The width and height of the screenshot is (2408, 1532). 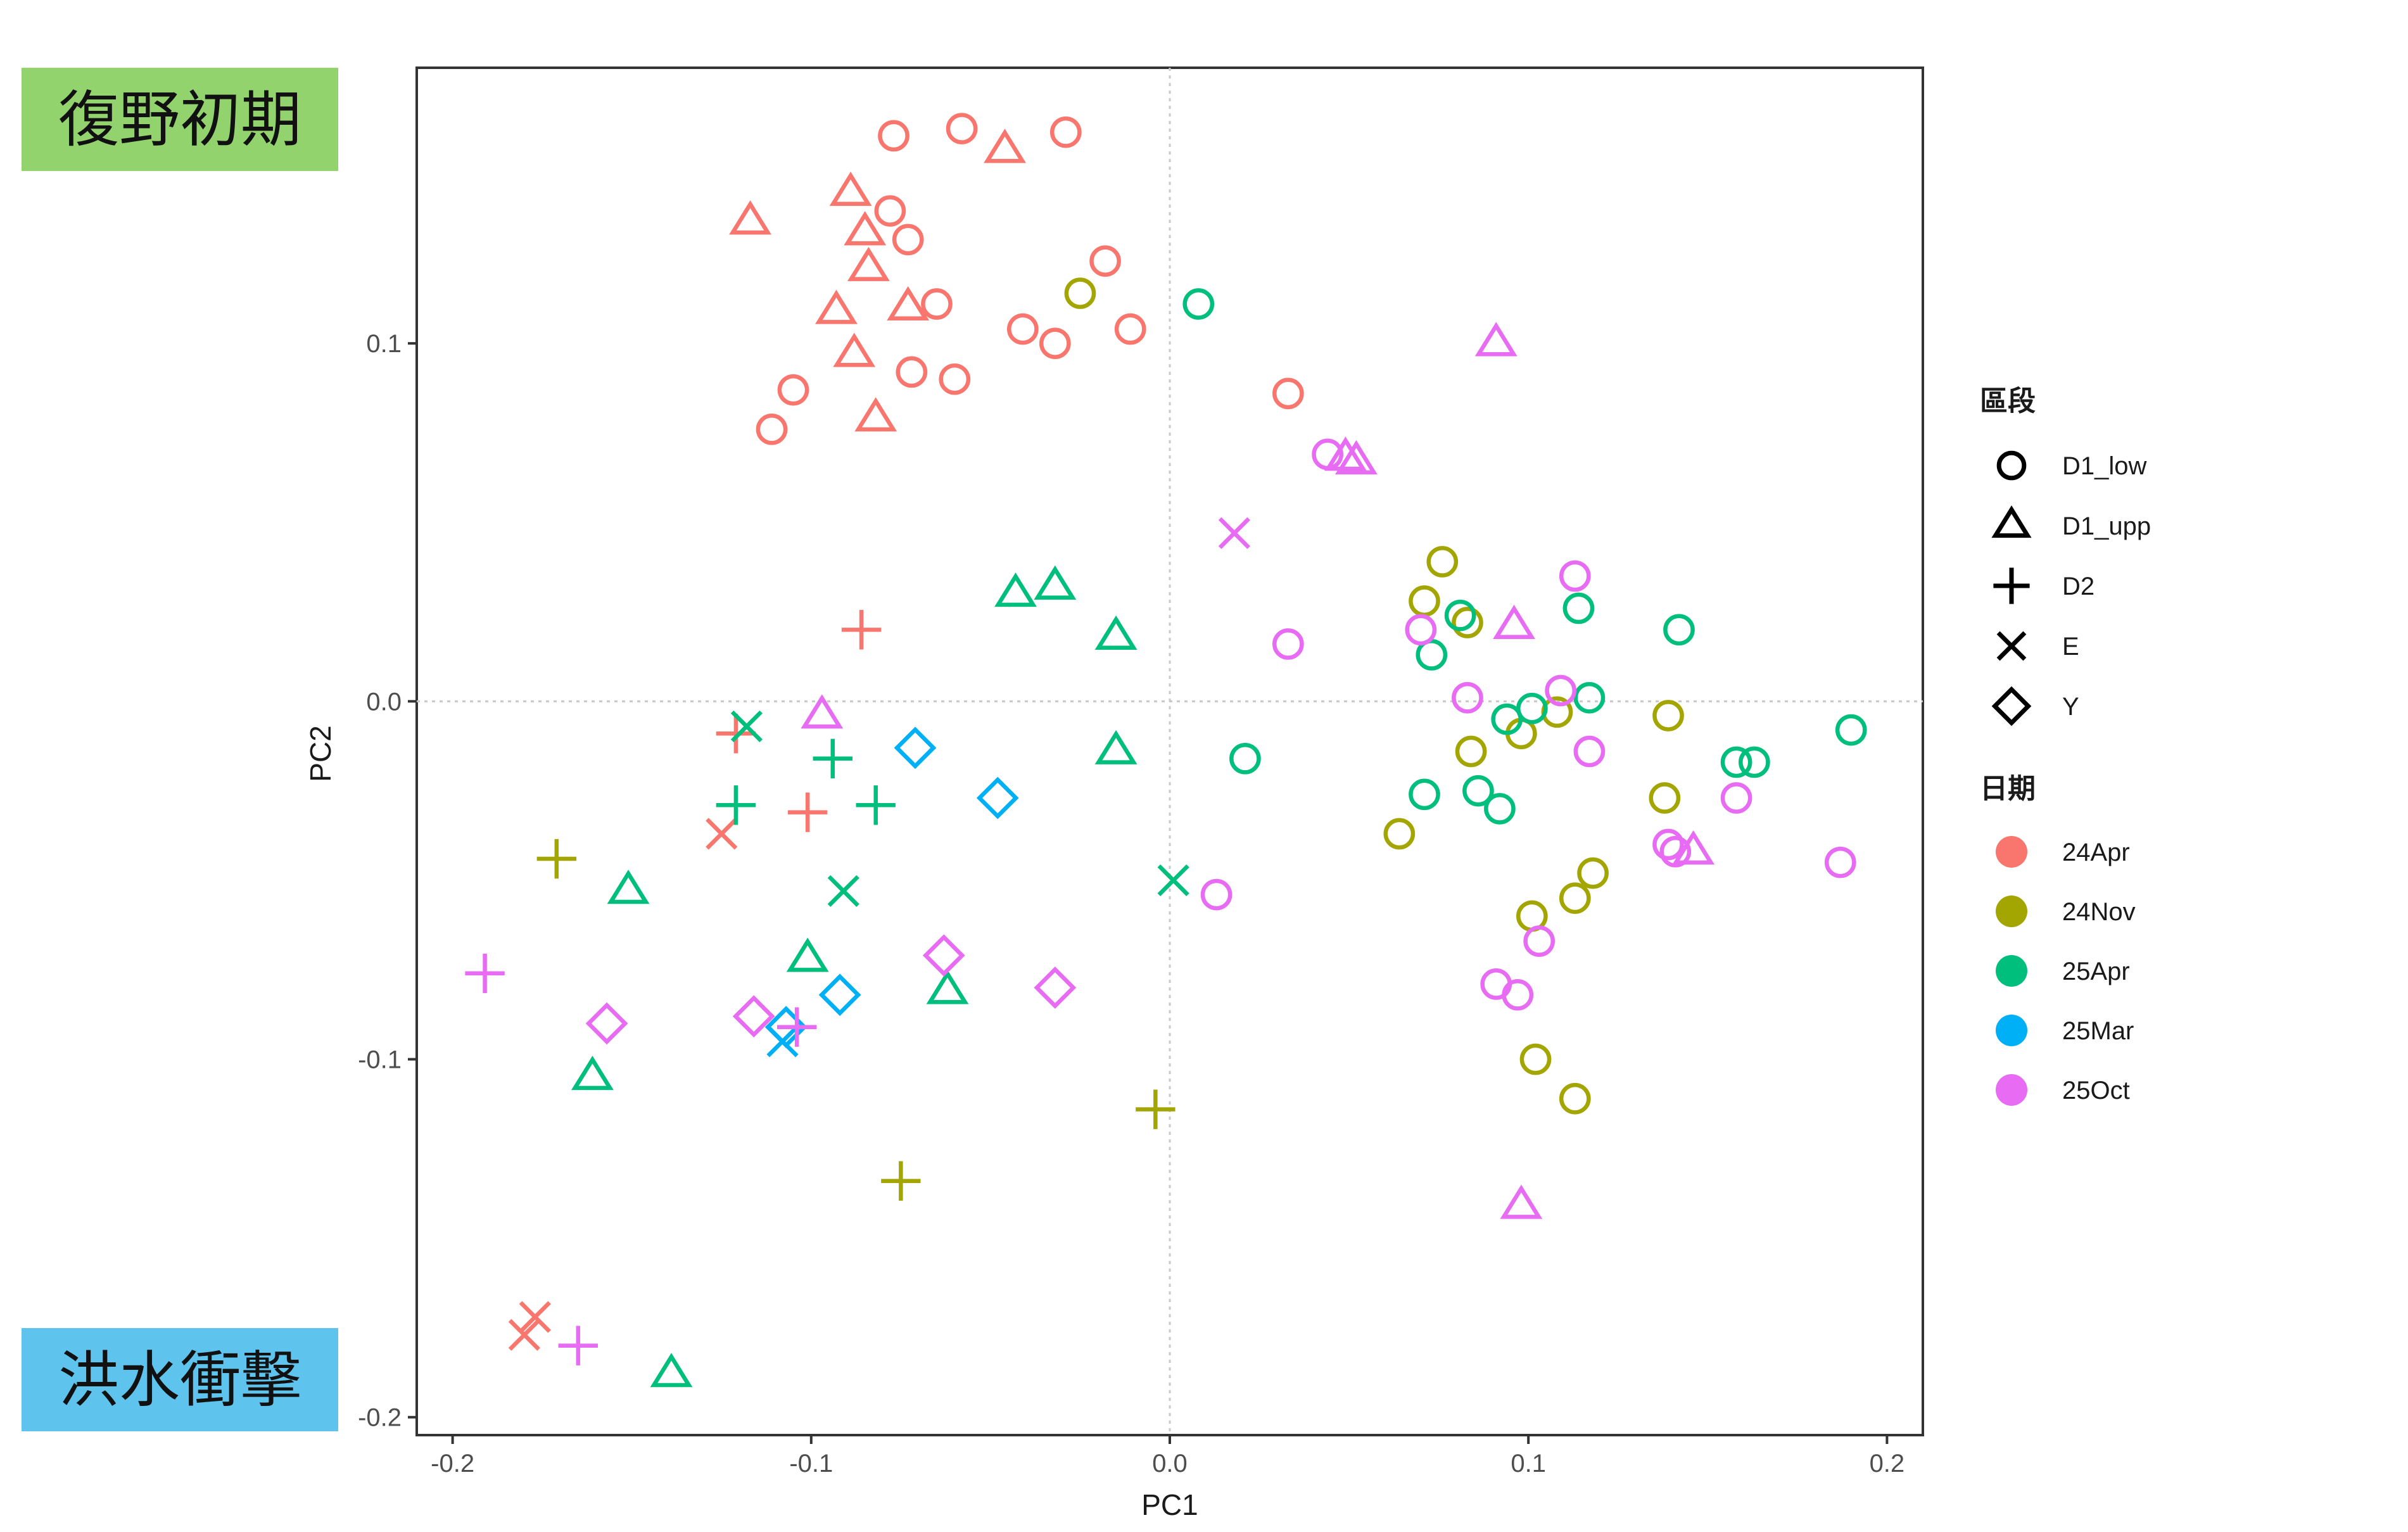 I want to click on legend-color-title: 日期, so click(x=2008, y=789).